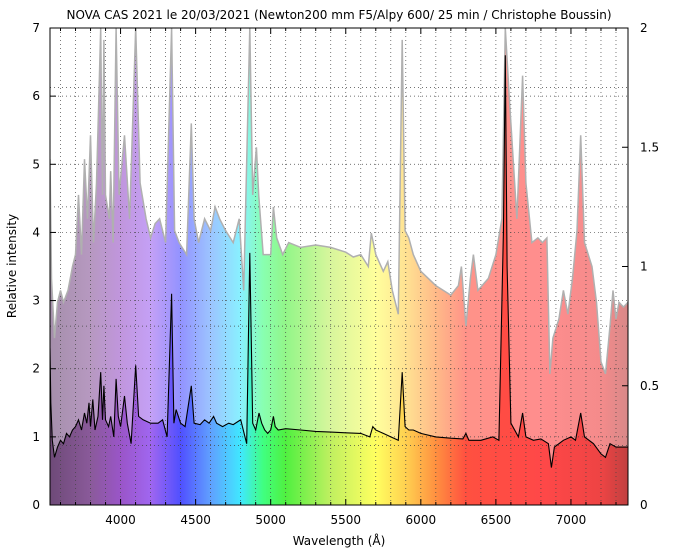  Describe the element at coordinates (496, 520) in the screenshot. I see `svg-text: 6500` at that location.